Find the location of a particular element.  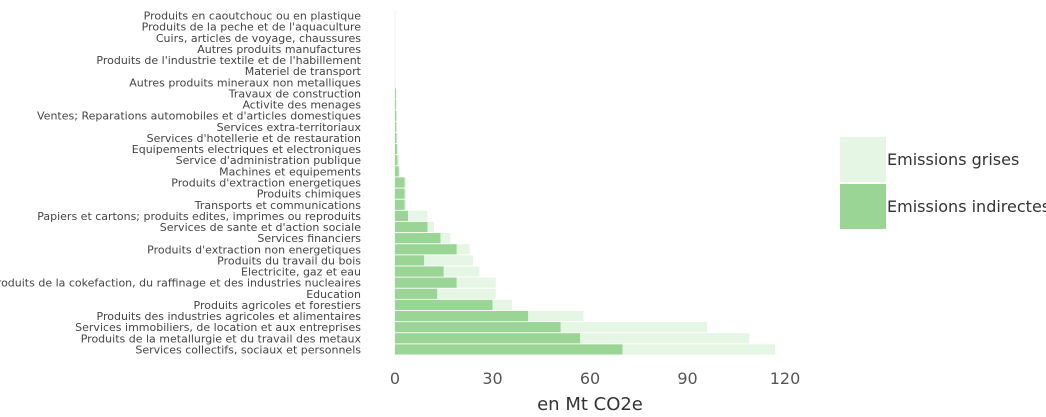

x-tick-label: 90 is located at coordinates (687, 378).